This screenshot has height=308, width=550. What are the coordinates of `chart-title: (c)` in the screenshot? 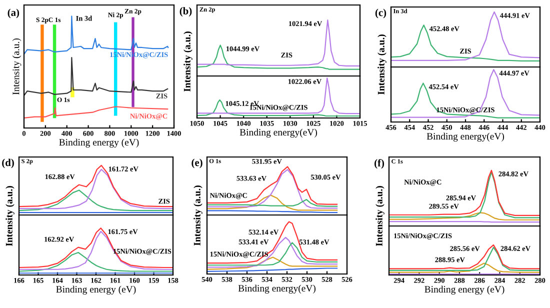 It's located at (380, 13).